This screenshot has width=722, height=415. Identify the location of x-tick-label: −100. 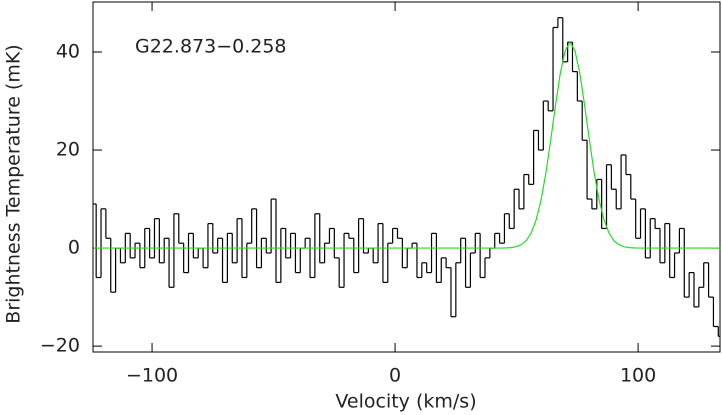
(152, 376).